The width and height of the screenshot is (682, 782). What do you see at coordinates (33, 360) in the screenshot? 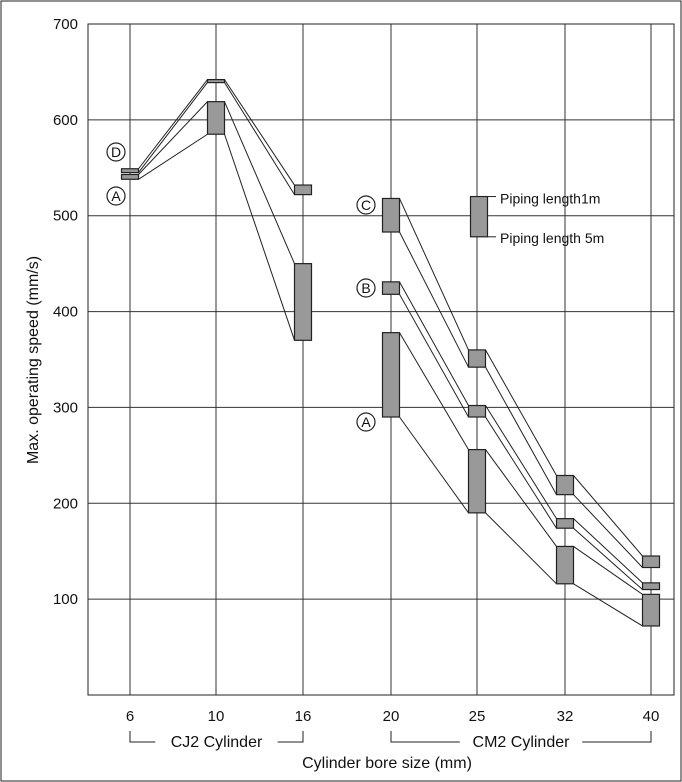
I see `y-axis-title: Max. operating speed (mm/s)` at bounding box center [33, 360].